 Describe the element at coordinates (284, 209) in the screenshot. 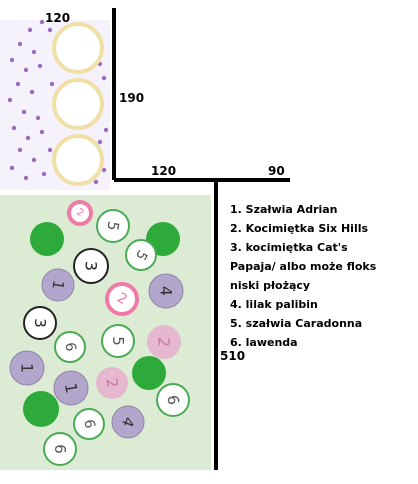

I see `legend-item: 1. Szałwia Adrian` at that location.